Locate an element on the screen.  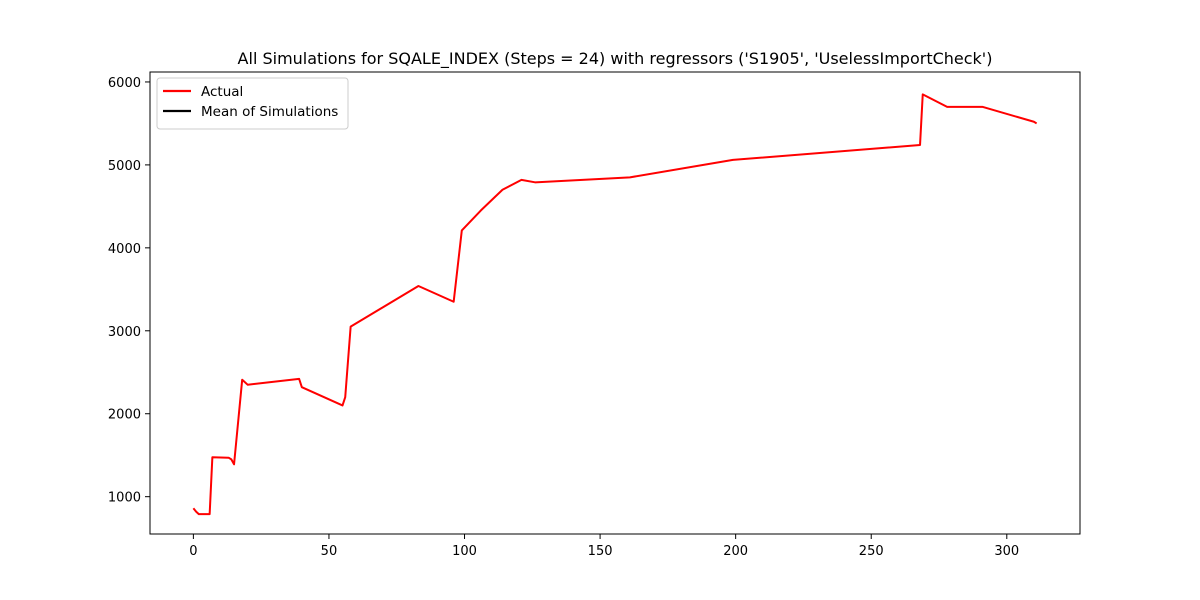
x-tick-label: 250 is located at coordinates (871, 551).